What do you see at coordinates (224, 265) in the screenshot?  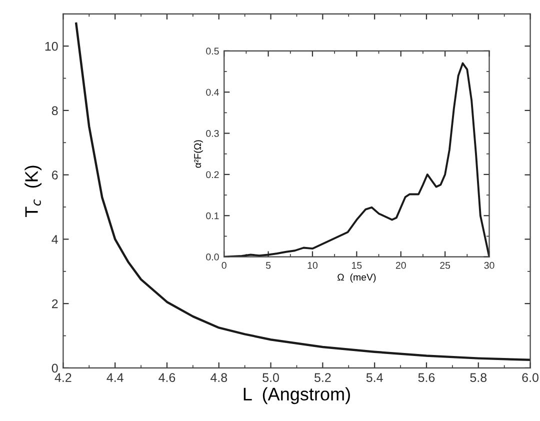 I see `x-tick-label: 0` at bounding box center [224, 265].